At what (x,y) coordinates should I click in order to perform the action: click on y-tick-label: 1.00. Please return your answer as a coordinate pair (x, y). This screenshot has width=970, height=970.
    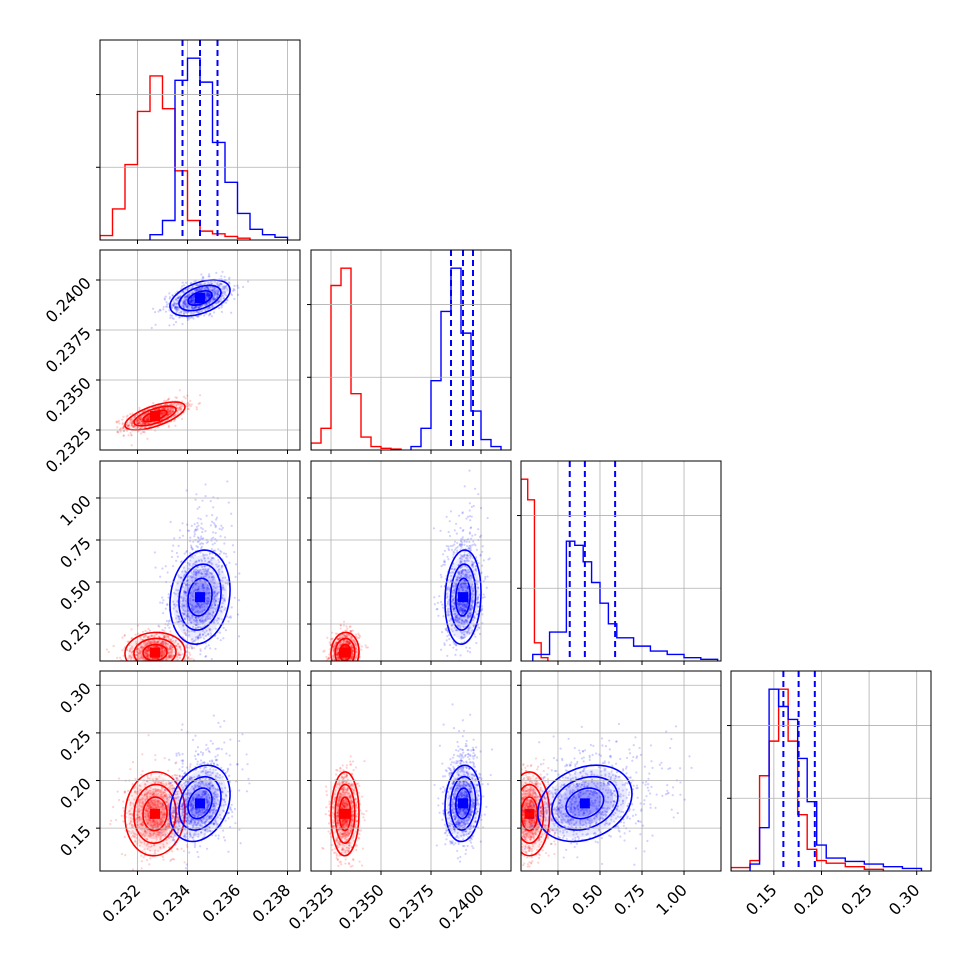
    Looking at the image, I should click on (75, 510).